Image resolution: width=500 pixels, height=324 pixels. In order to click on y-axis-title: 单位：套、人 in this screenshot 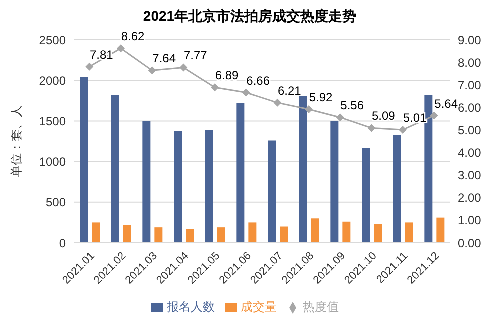, I will do `click(16, 142)`.